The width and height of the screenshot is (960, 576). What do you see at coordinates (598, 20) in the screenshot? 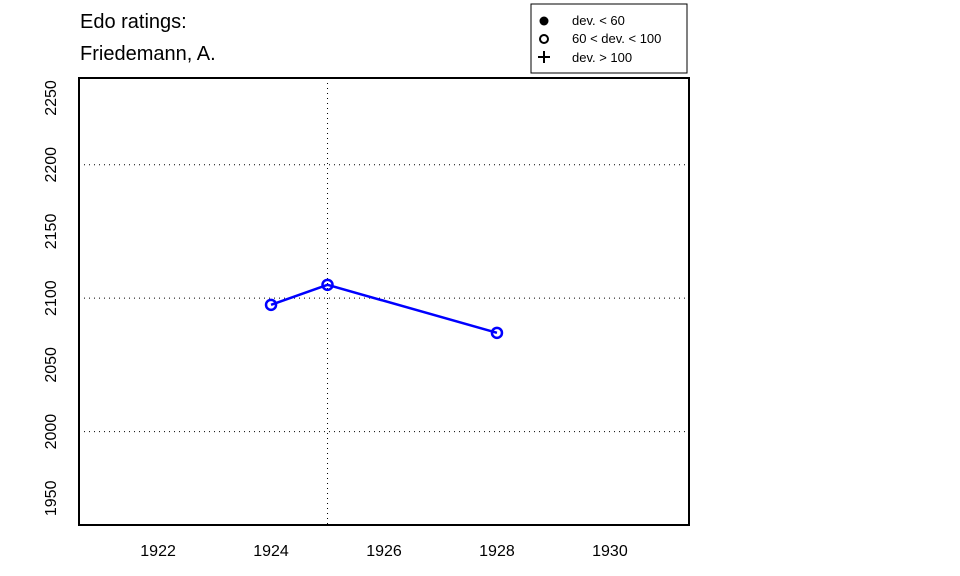
I see `legend-label: dev. < 60` at bounding box center [598, 20].